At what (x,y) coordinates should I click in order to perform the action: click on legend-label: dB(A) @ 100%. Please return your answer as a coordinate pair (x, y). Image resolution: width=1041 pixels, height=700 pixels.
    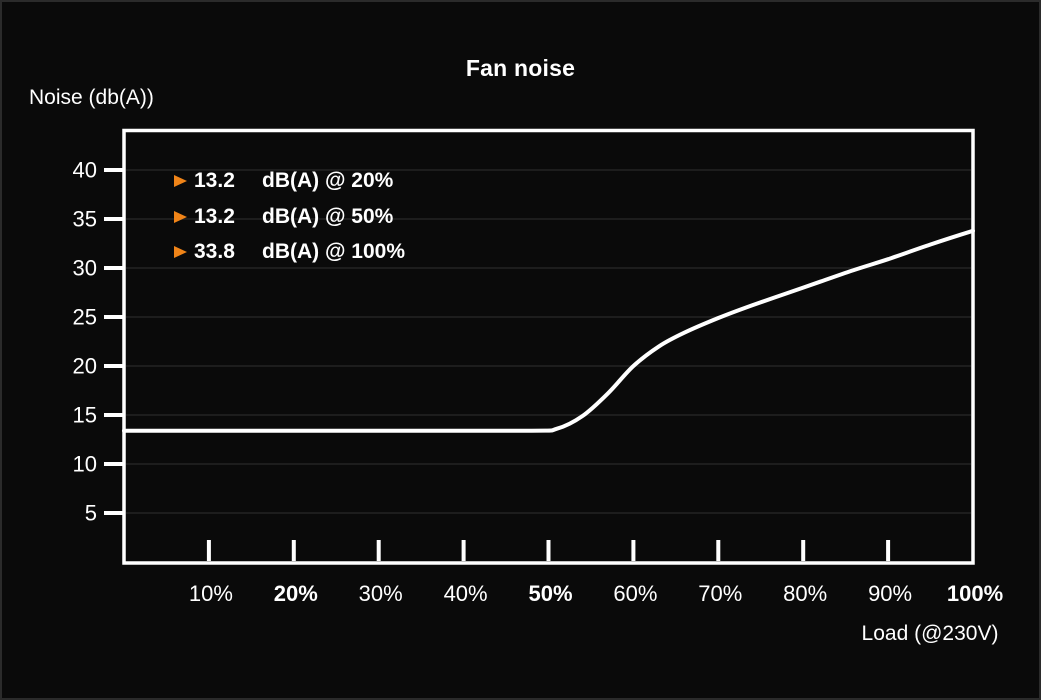
    Looking at the image, I should click on (334, 251).